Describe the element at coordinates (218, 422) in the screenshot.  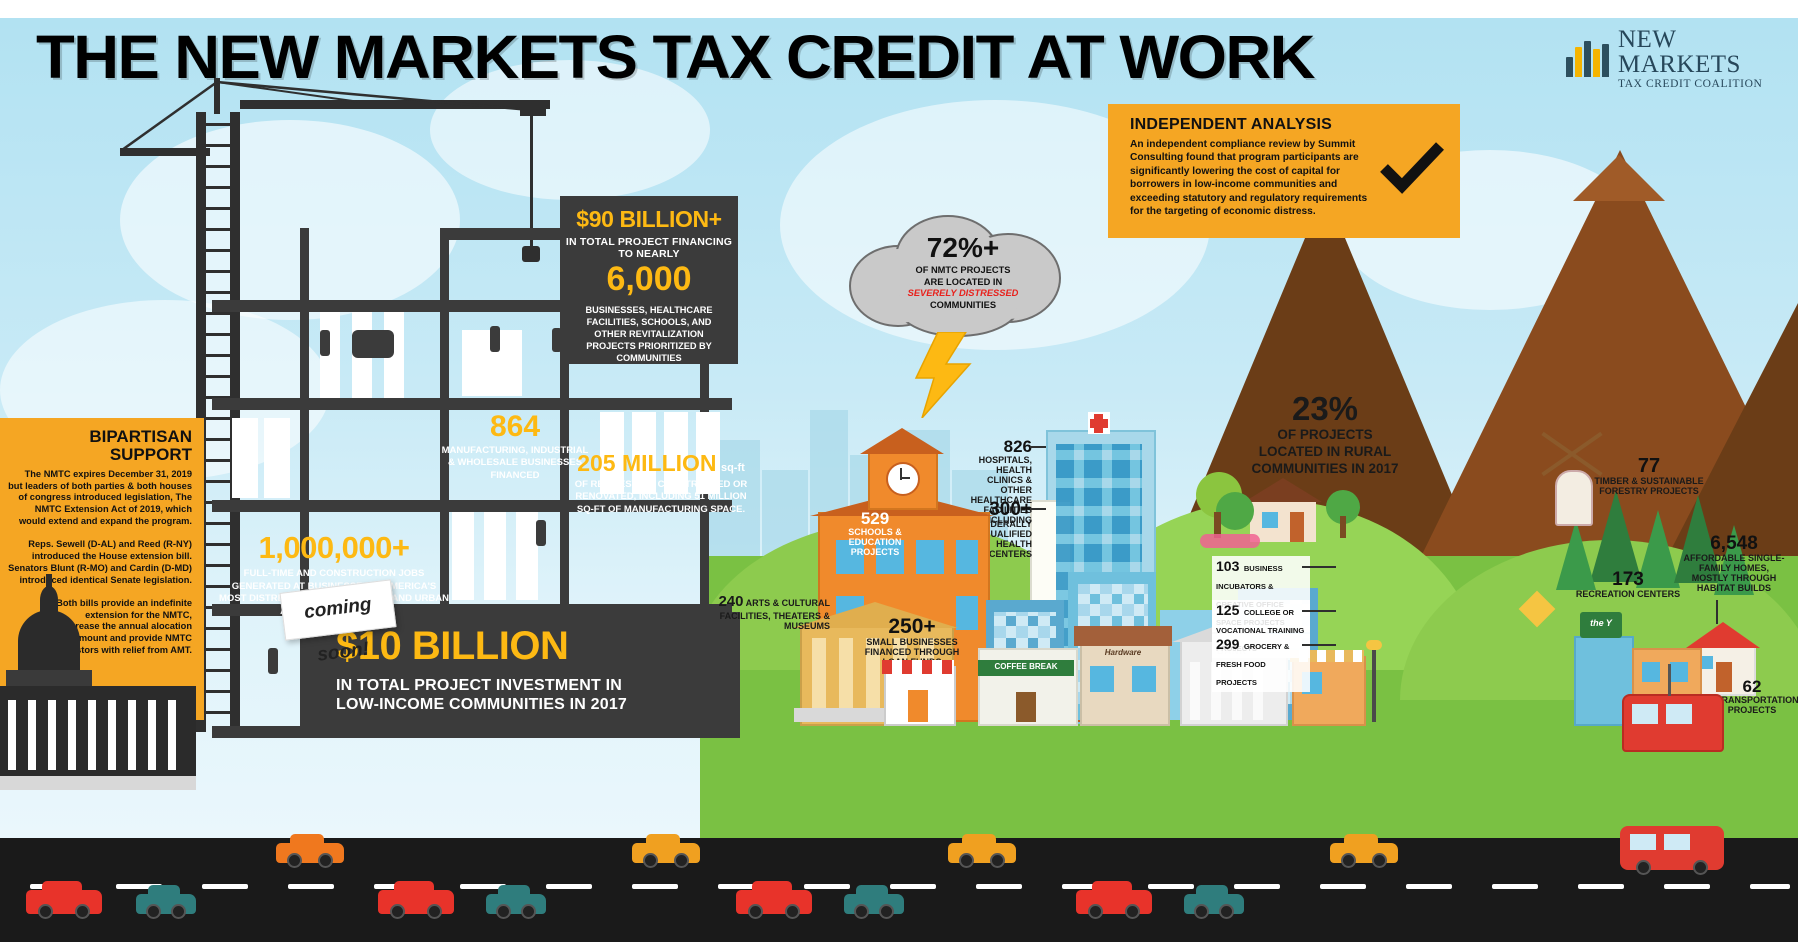
I see `crane-lattice` at that location.